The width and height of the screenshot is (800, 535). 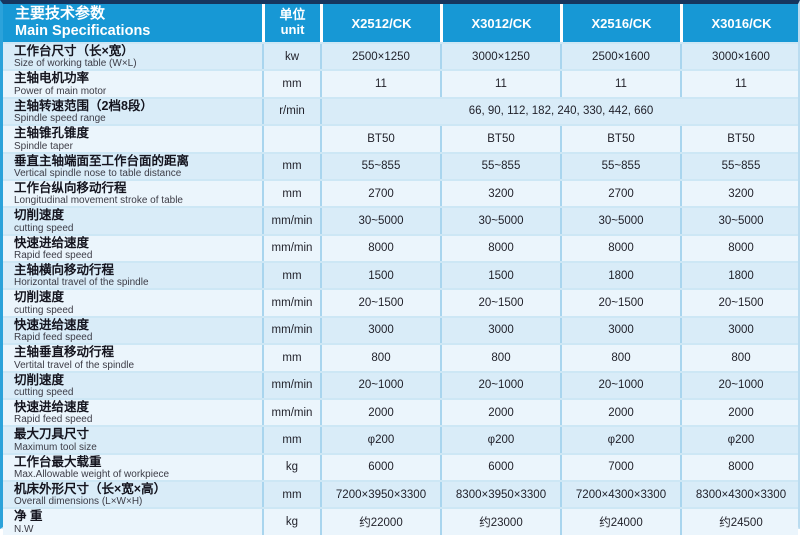 I want to click on row-label-cn: 机床外形尺寸（长×宽×高）, so click(x=90, y=489).